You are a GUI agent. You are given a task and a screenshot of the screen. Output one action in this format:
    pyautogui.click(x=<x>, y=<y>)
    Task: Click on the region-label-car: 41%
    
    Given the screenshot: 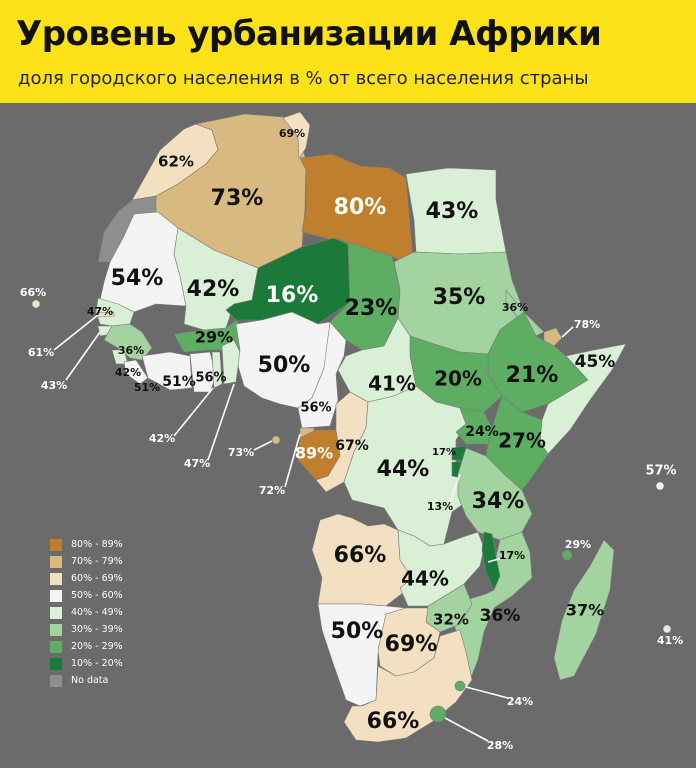 What is the action you would take?
    pyautogui.click(x=392, y=384)
    